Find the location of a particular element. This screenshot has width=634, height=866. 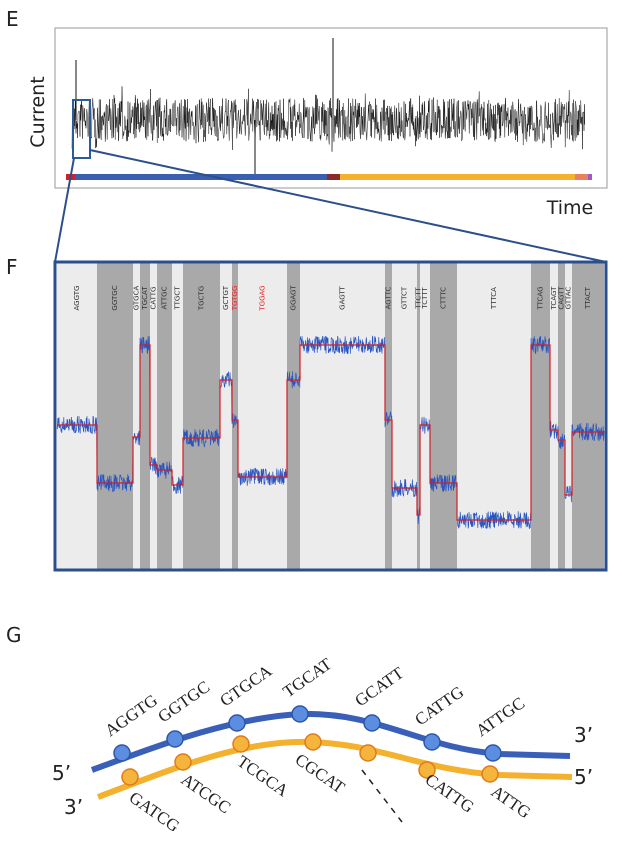

y-axis-label: Current is located at coordinates (38, 111).